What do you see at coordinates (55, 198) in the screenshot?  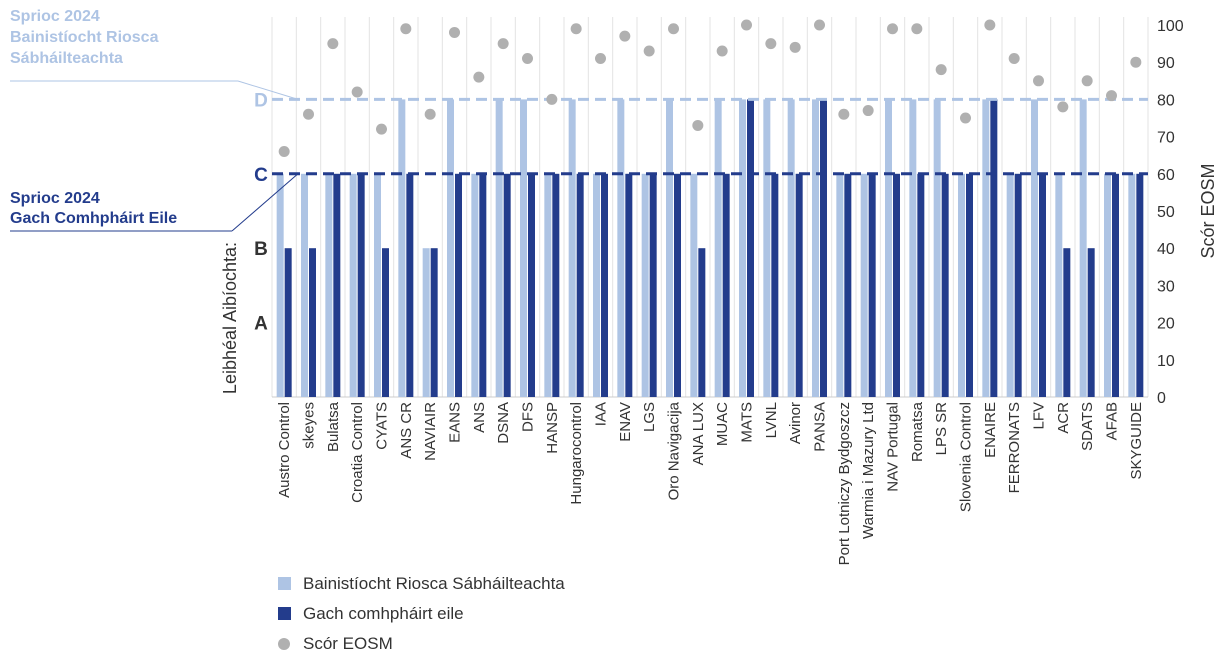 I see `target-annotation-other: Sprioc 2024` at bounding box center [55, 198].